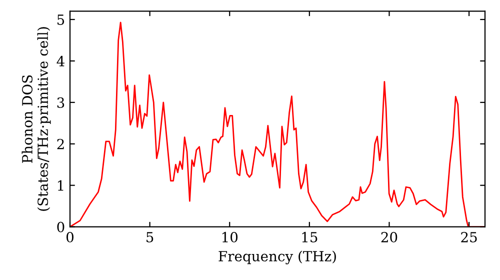 Image resolution: width=500 pixels, height=280 pixels. What do you see at coordinates (70, 237) in the screenshot?
I see `x-tick-label: 0` at bounding box center [70, 237].